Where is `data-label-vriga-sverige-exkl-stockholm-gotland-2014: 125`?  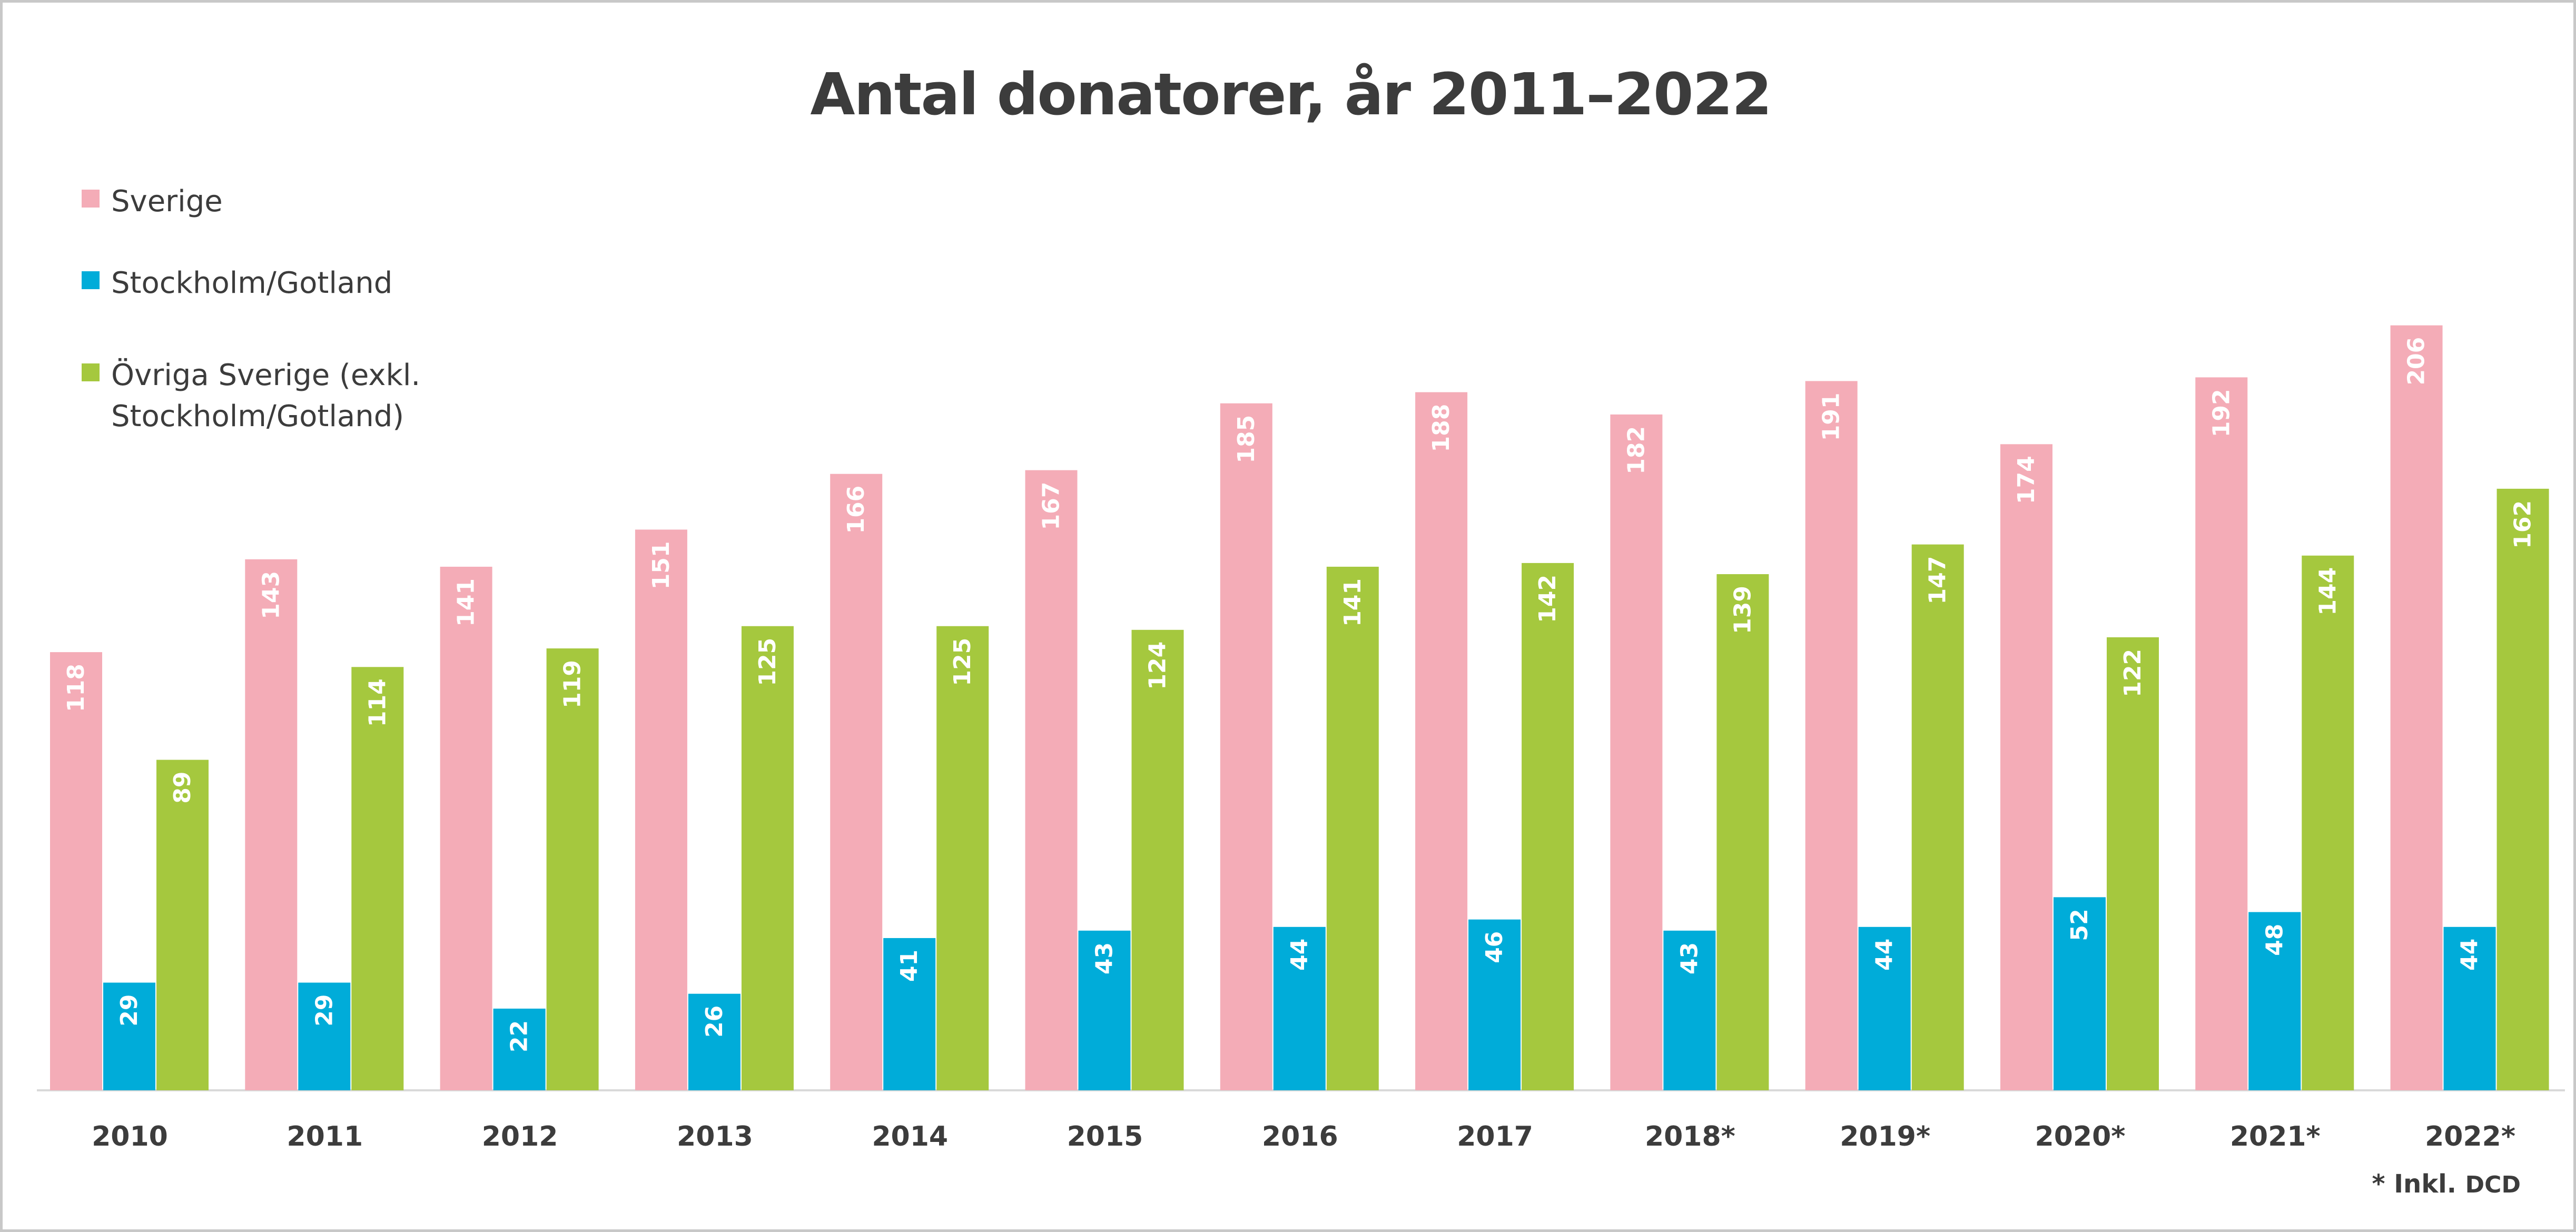
data-label-vriga-sverige-exkl-stockholm-gotland-2014: 125 is located at coordinates (962, 662).